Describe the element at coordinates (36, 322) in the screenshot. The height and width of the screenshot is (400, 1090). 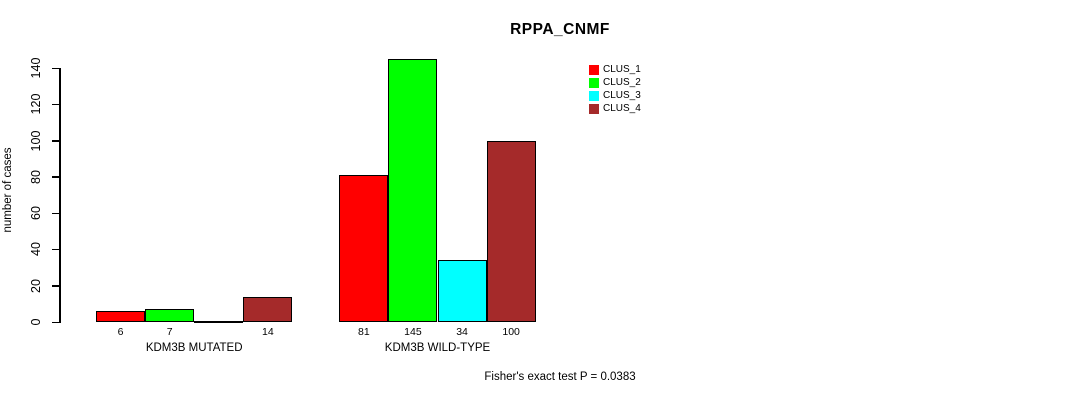
I see `y-tick-label: 0` at that location.